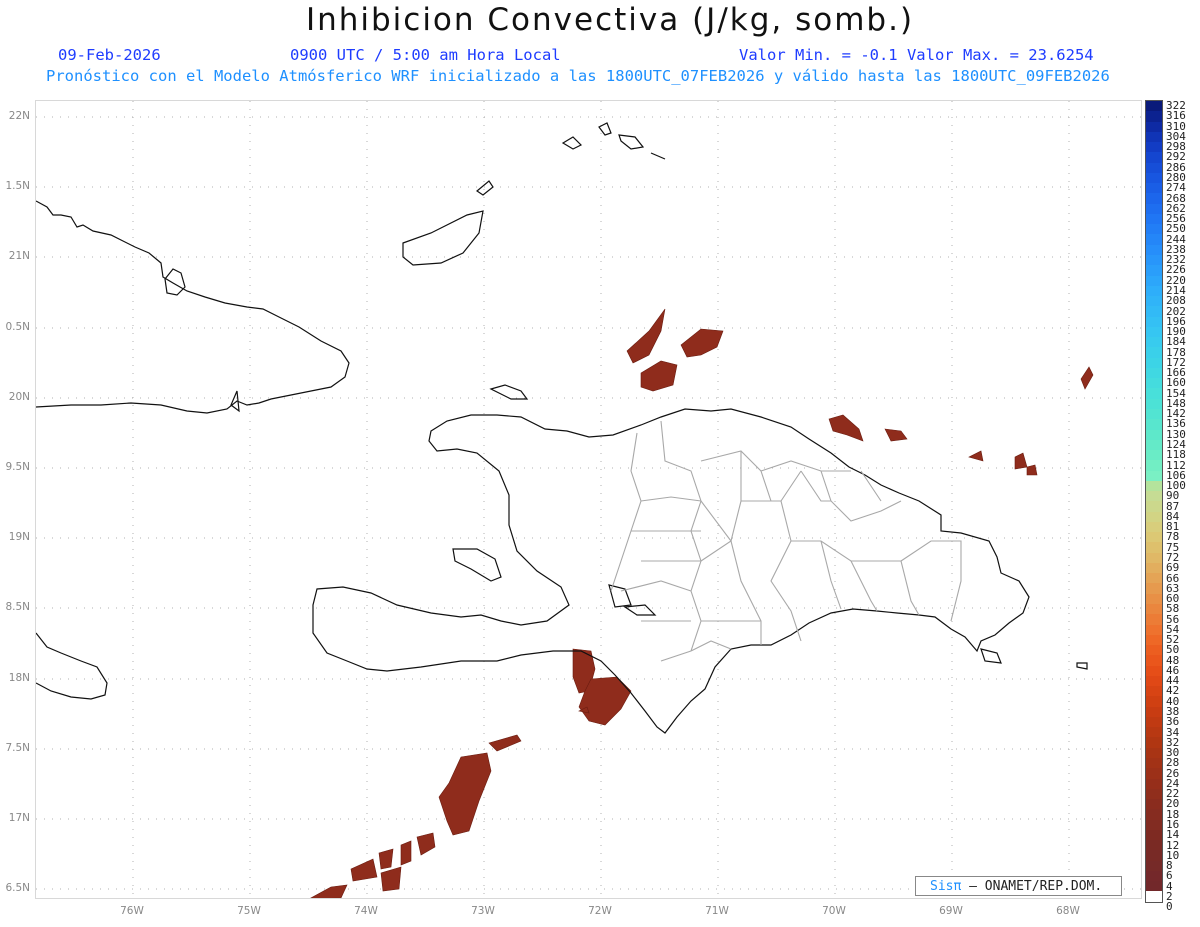 The height and width of the screenshot is (927, 1200). What do you see at coordinates (1173, 712) in the screenshot?
I see `colorbar-label: 38` at bounding box center [1173, 712].